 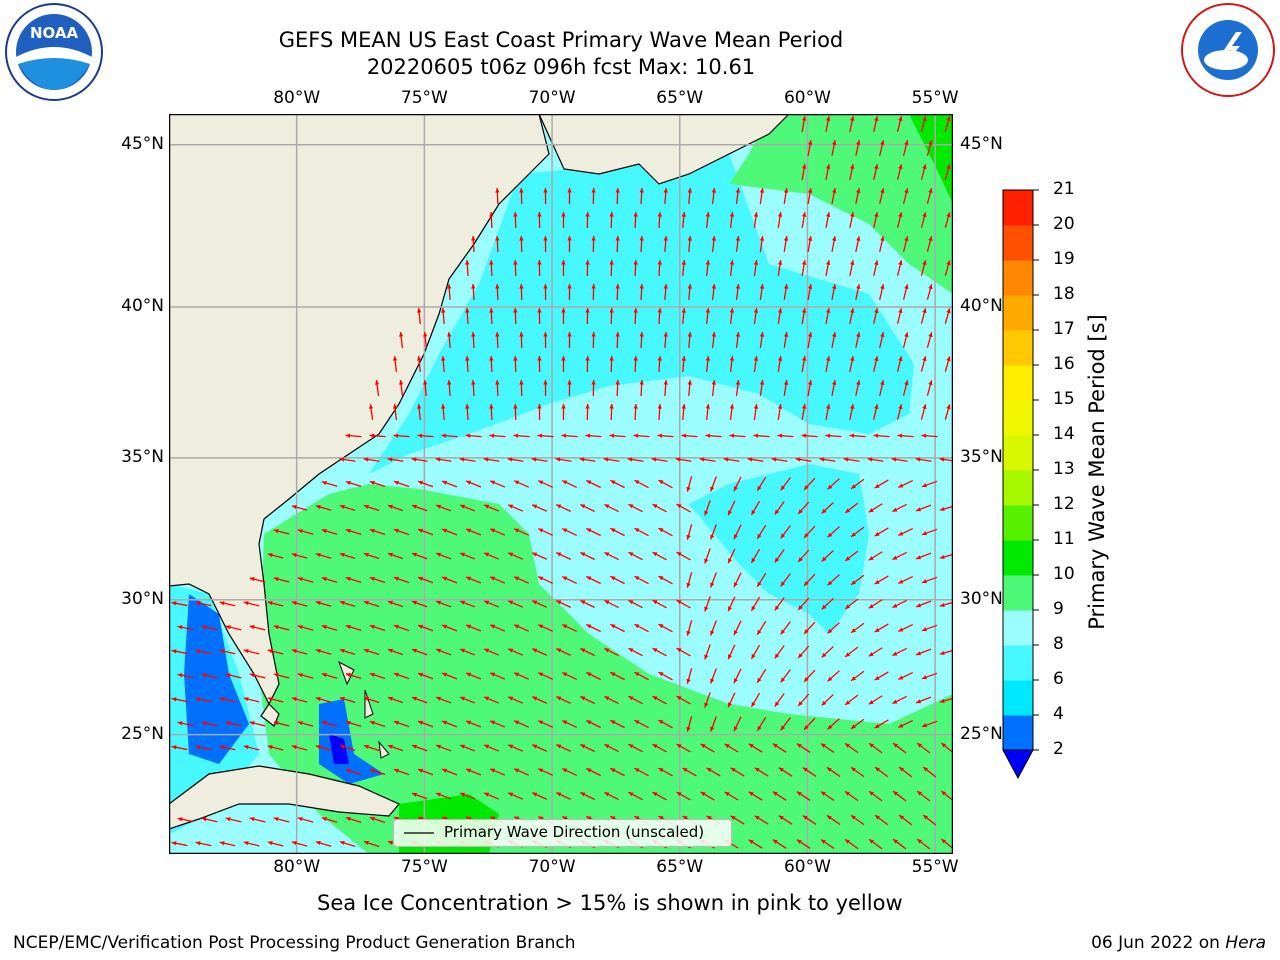 What do you see at coordinates (1064, 189) in the screenshot?
I see `colorbar-tick-label: 21` at bounding box center [1064, 189].